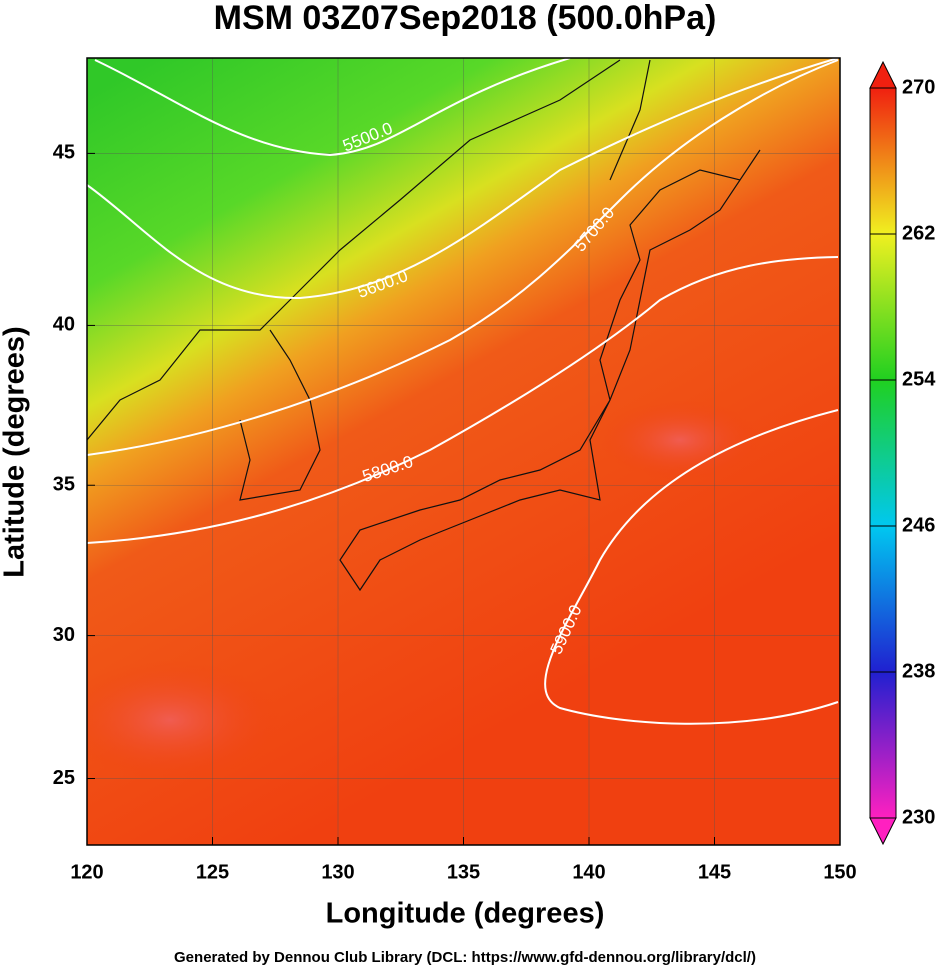 The image size is (950, 975). I want to click on x-tick-label: 145, so click(714, 872).